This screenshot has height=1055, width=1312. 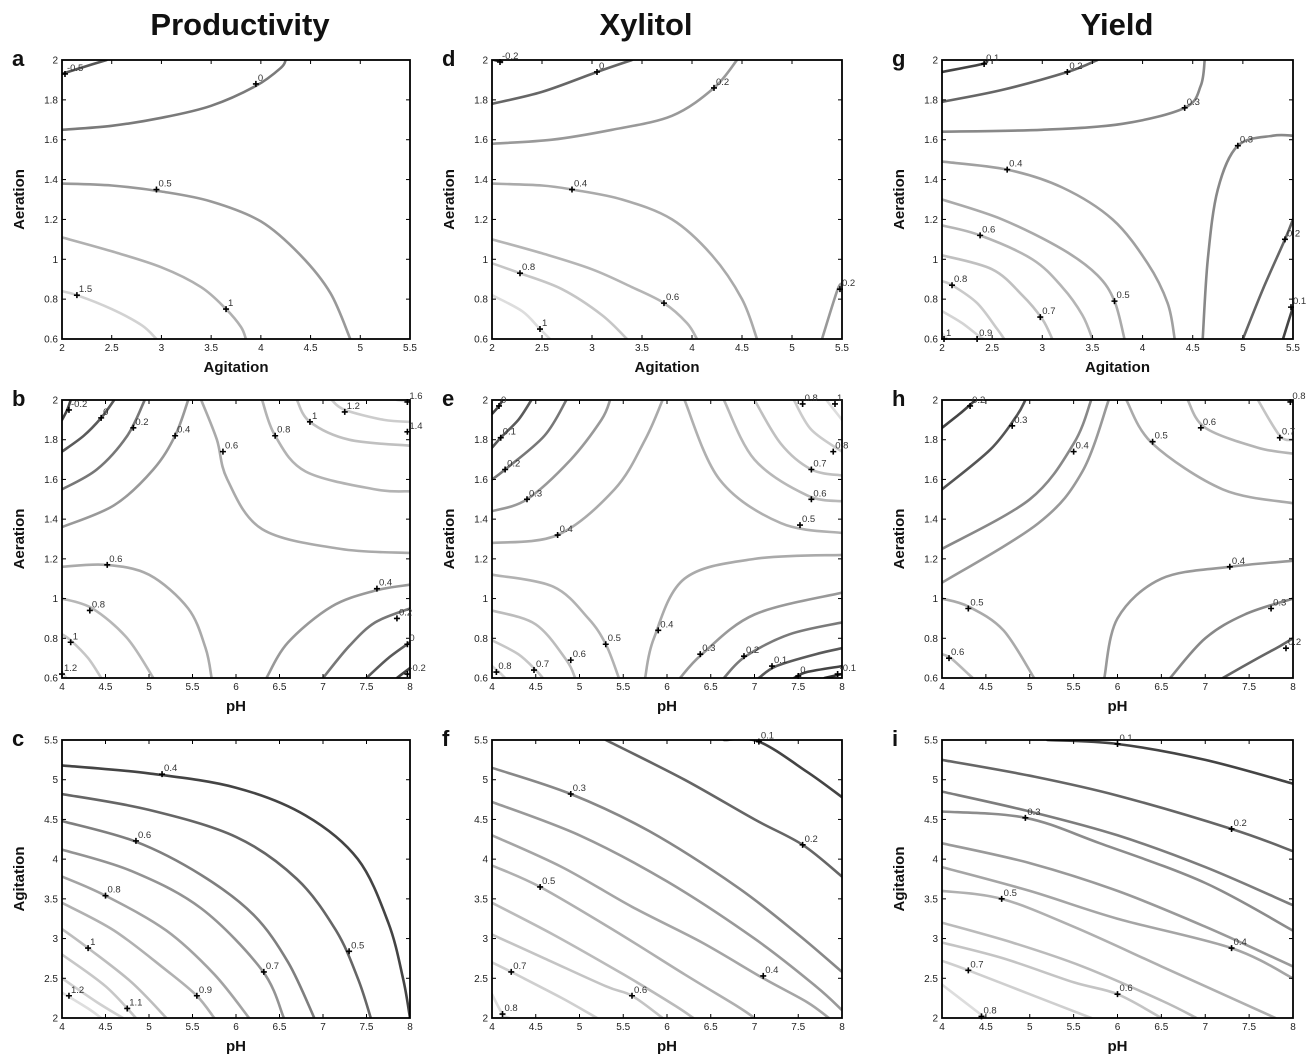 What do you see at coordinates (819, 464) in the screenshot?
I see `contour-label: 0.7` at bounding box center [819, 464].